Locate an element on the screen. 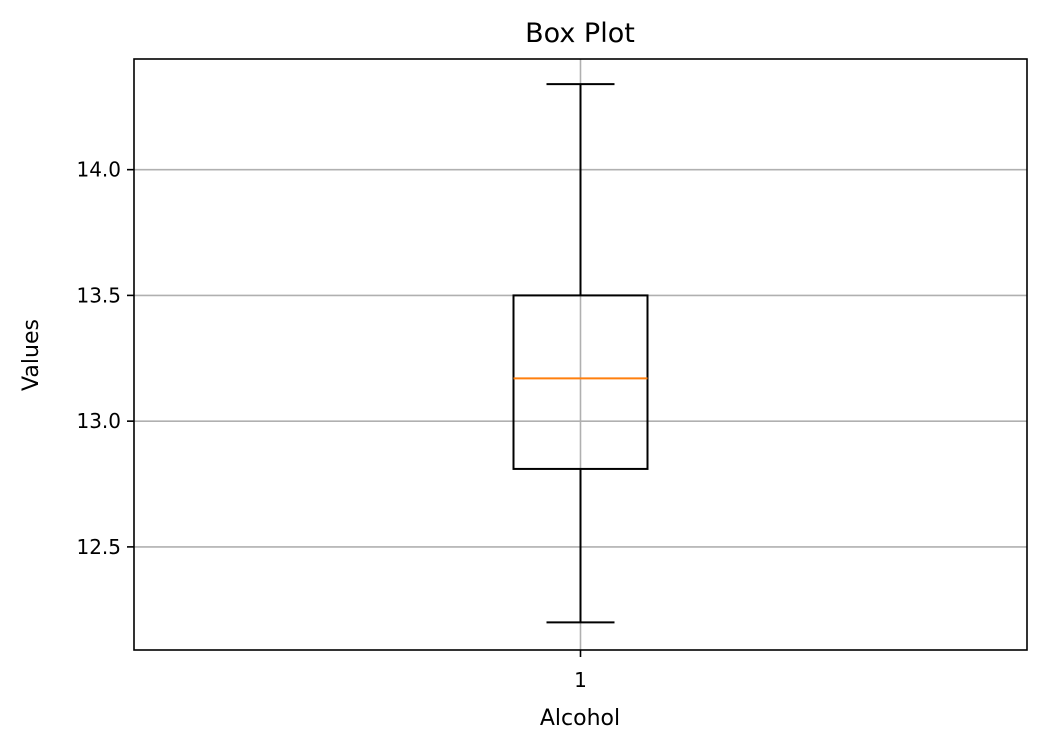 The image size is (1045, 751). x-axis-label: Alcohol is located at coordinates (580, 718).